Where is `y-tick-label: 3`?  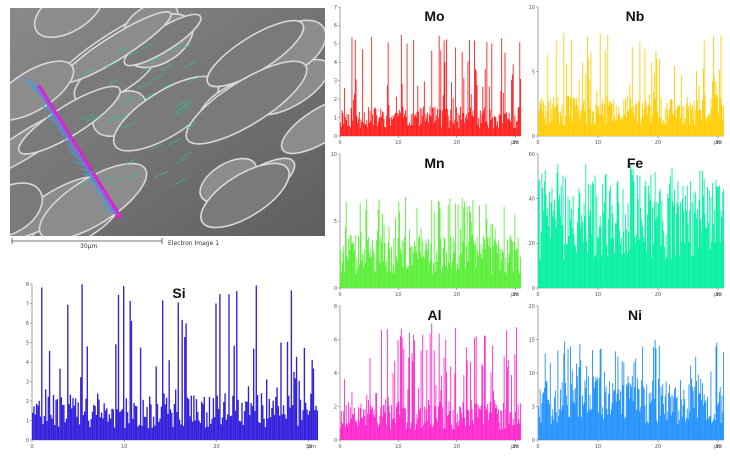
y-tick-label: 3 is located at coordinates (335, 82).